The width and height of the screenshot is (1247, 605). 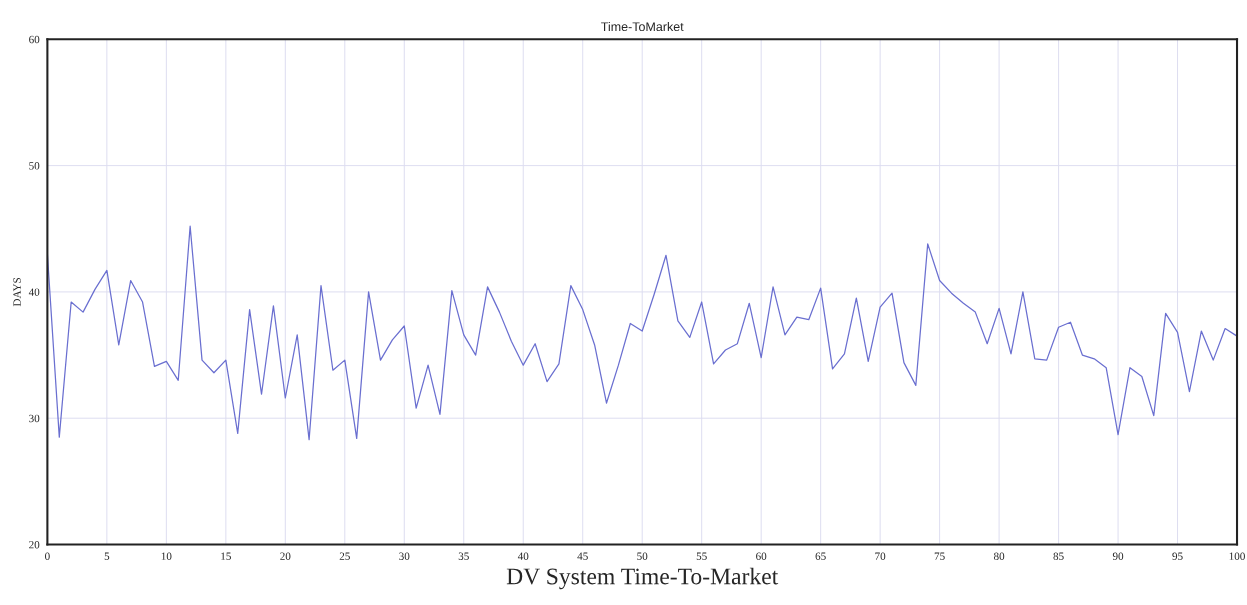 I want to click on x-tick-label: 70, so click(x=880, y=556).